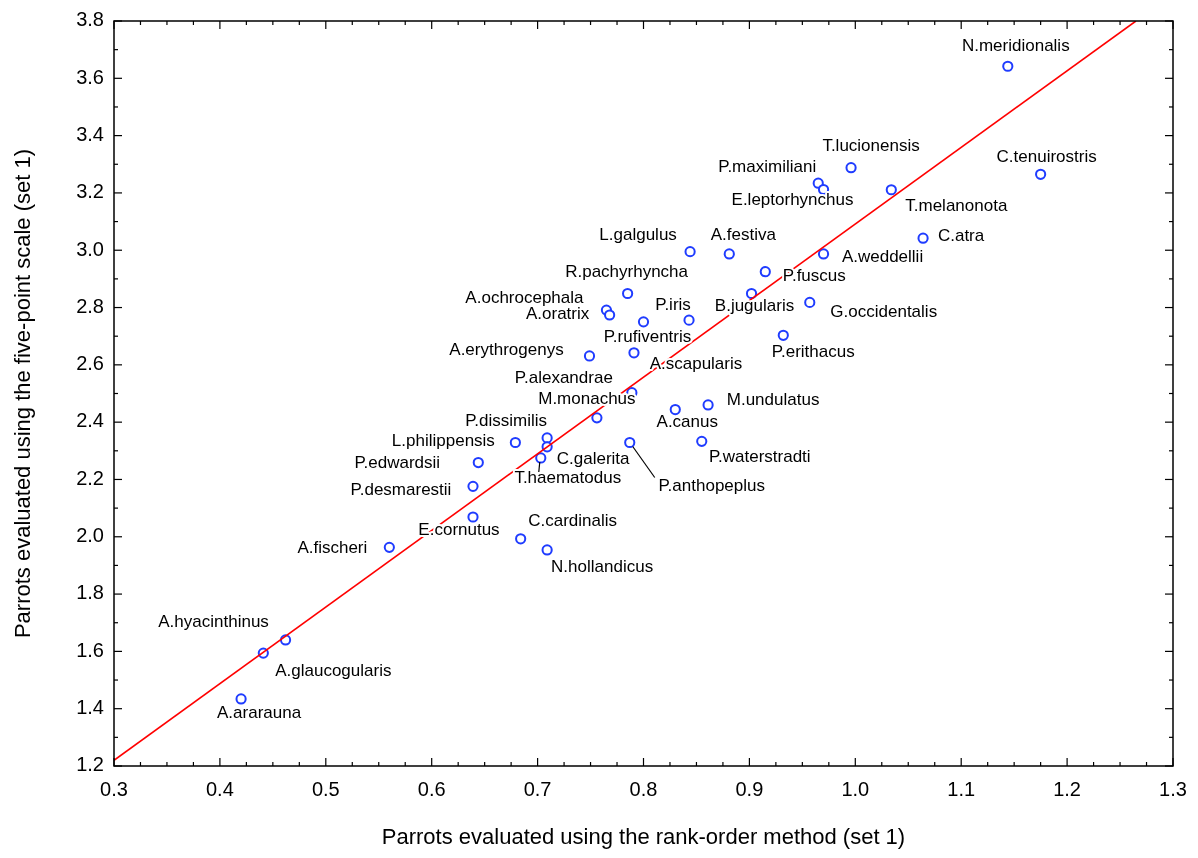 The height and width of the screenshot is (858, 1198). I want to click on annotation: P.dissimilis, so click(506, 421).